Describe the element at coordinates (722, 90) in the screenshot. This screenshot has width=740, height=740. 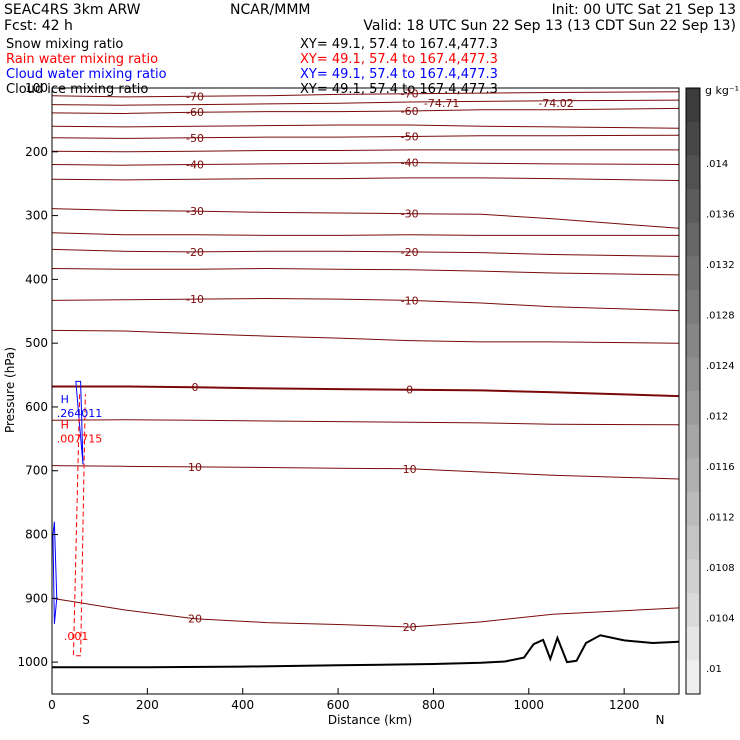
I see `colorbar-unit: g kg⁻¹` at that location.